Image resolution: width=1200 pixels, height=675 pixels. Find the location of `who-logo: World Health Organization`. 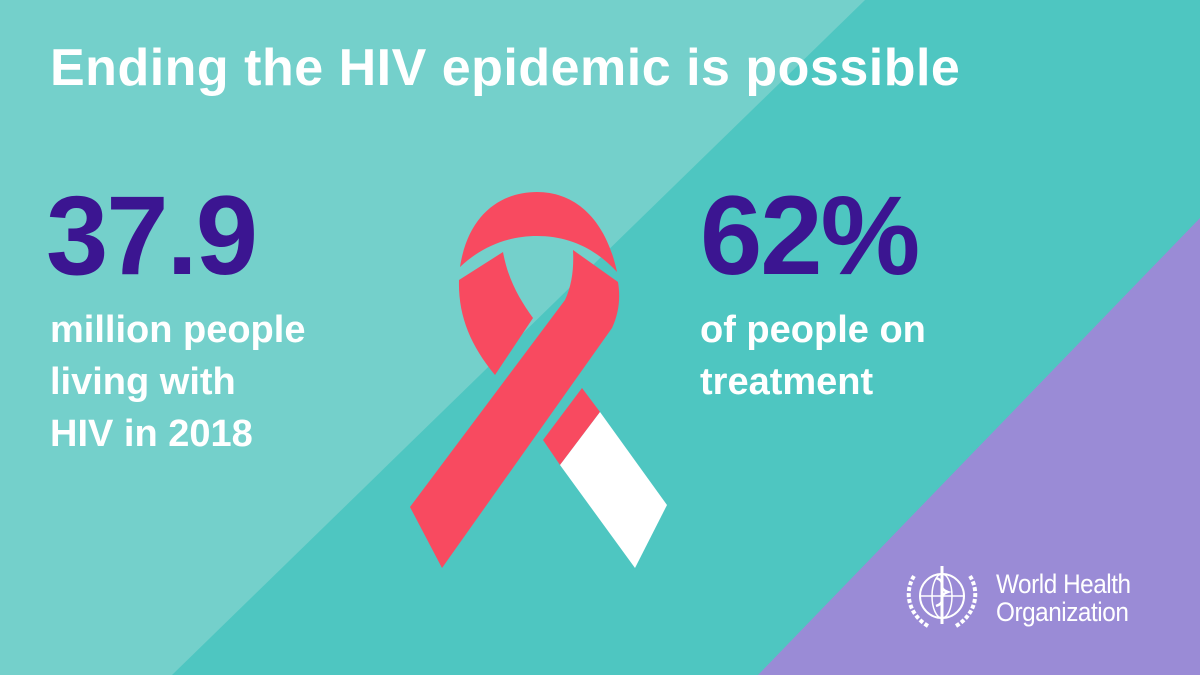

who-logo: World Health Organization is located at coordinates (1023, 598).